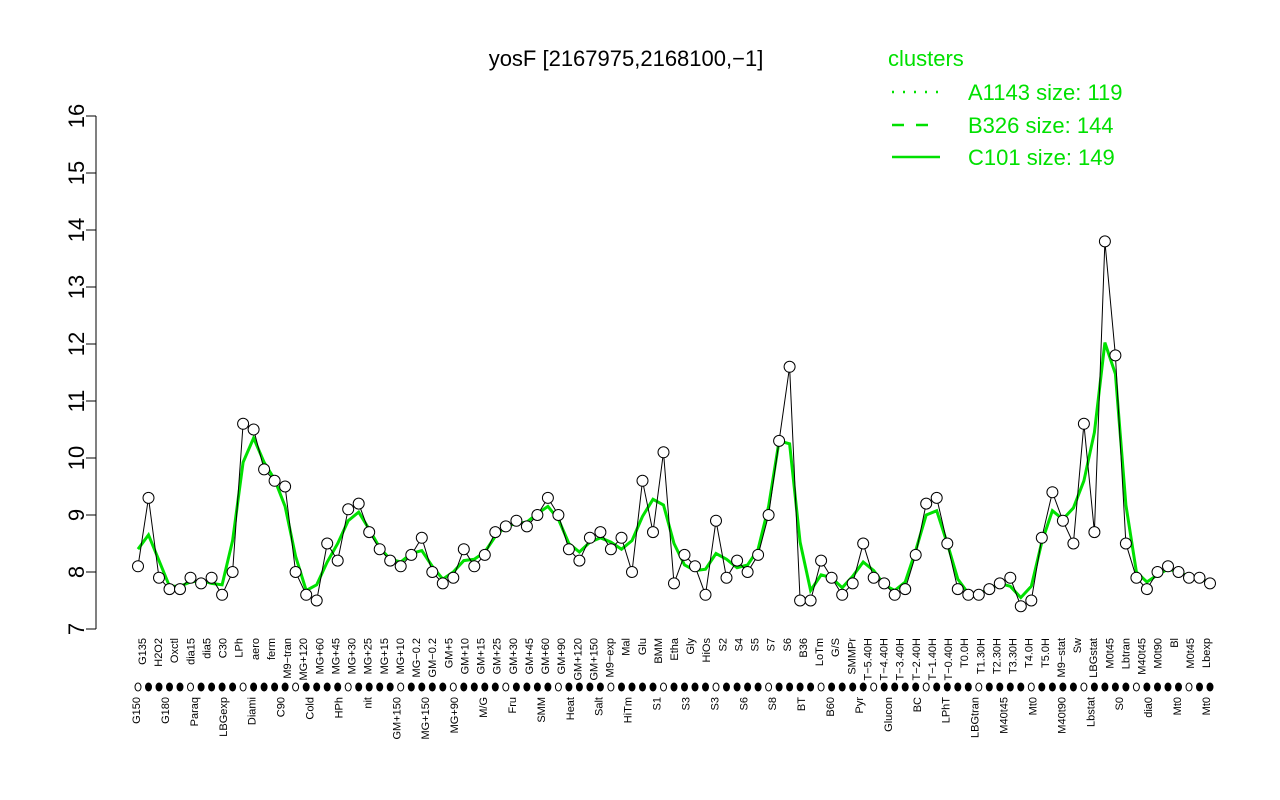 Image resolution: width=1280 pixels, height=800 pixels. Describe the element at coordinates (917, 659) in the screenshot. I see `x-tick-label: T−2.40H` at that location.